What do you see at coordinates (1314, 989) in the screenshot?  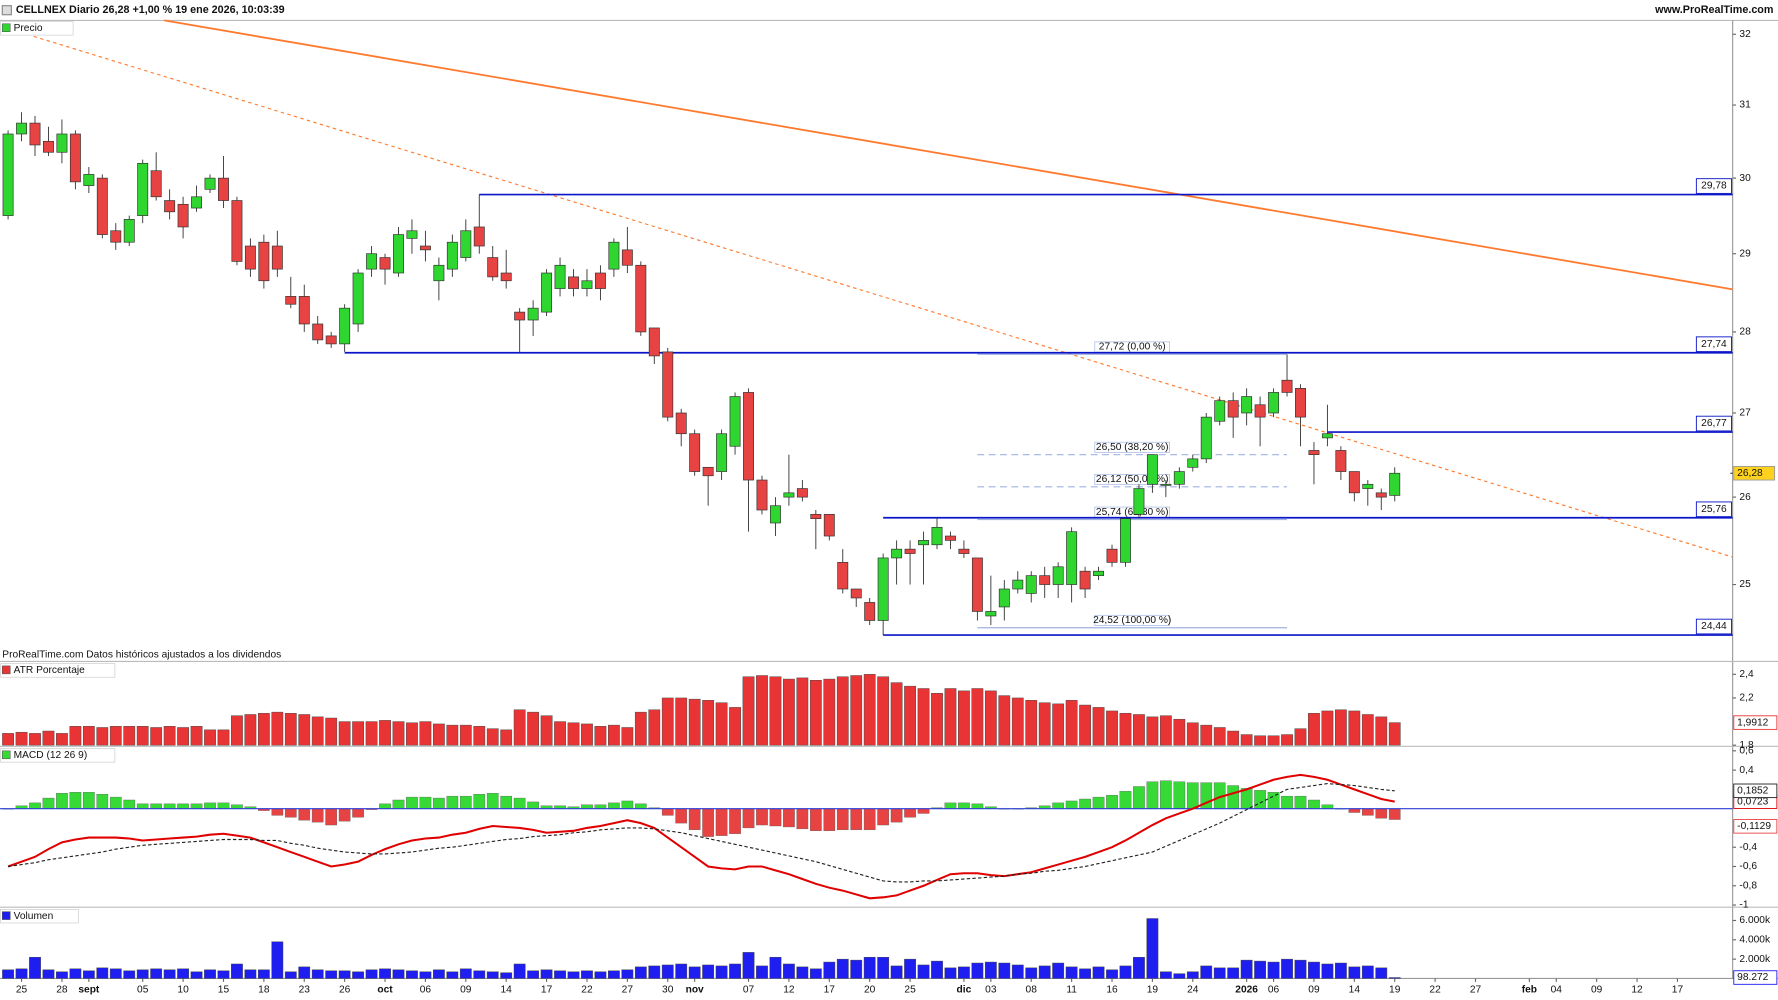 I see `x-tick-label: 09` at bounding box center [1314, 989].